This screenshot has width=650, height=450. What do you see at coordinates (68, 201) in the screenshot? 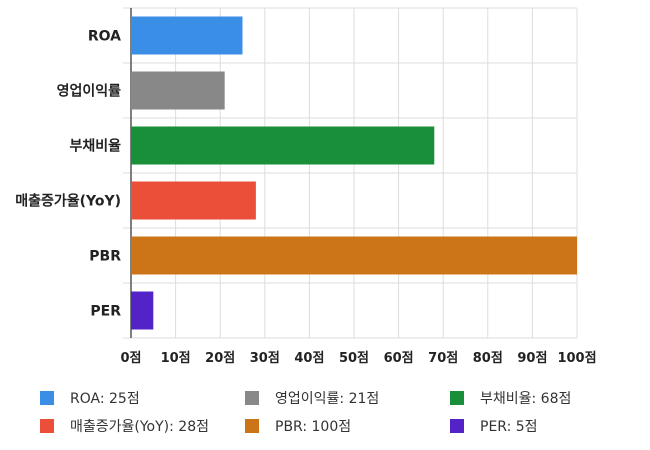
I see `category-label: 매출증가율(YoY)` at bounding box center [68, 201].